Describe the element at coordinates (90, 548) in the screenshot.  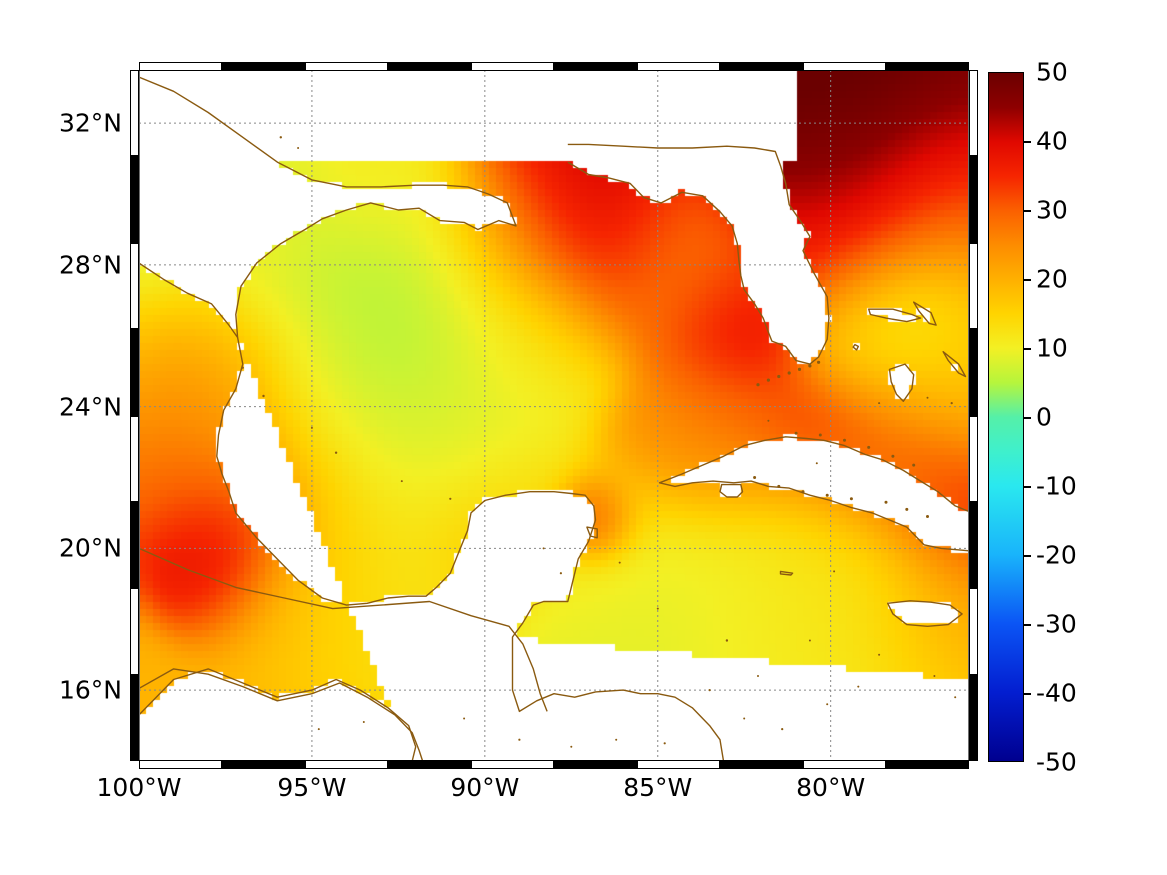
I see `y-tick-label: 20°N` at that location.